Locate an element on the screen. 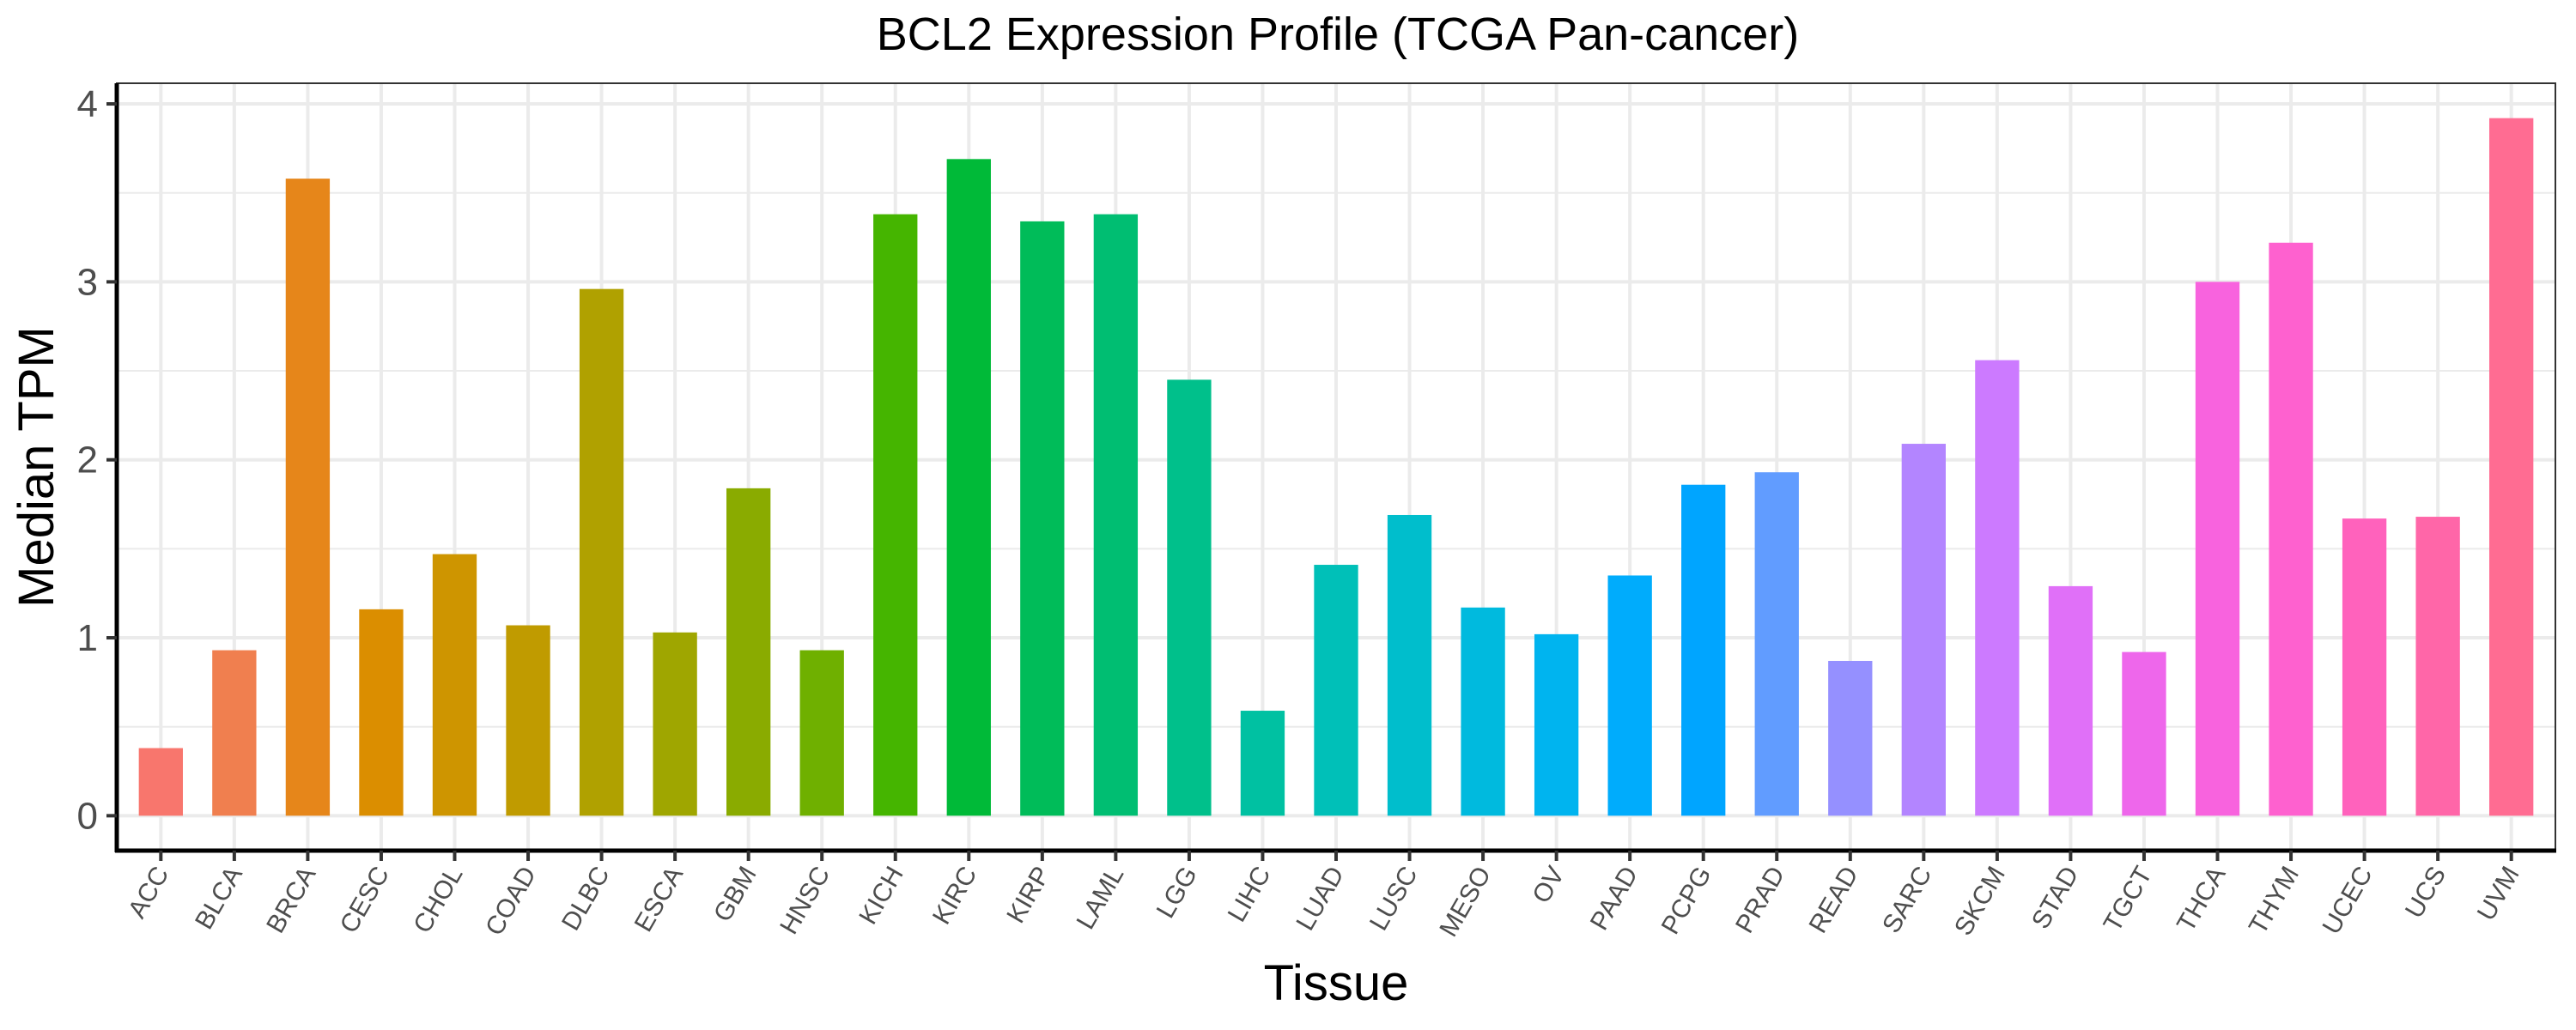 The height and width of the screenshot is (1030, 2576). x-tick-label: MESO is located at coordinates (1466, 902).